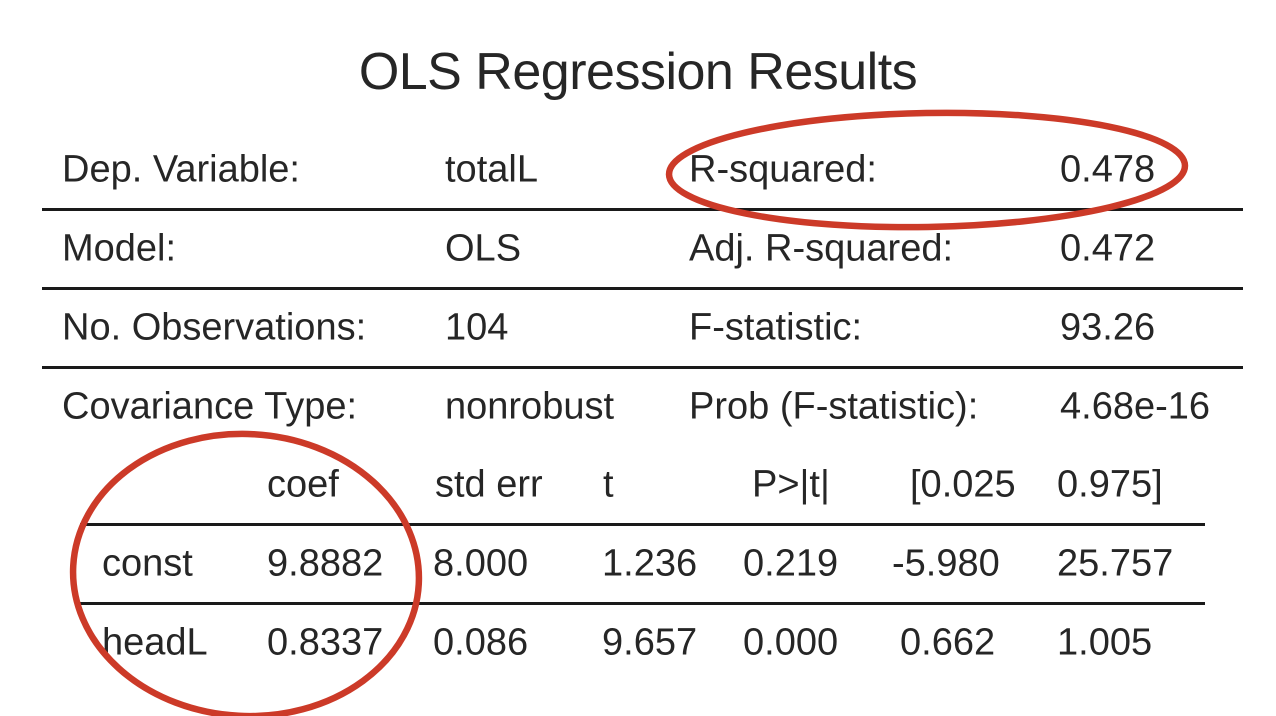  What do you see at coordinates (155, 642) in the screenshot?
I see `variable-name: headL` at bounding box center [155, 642].